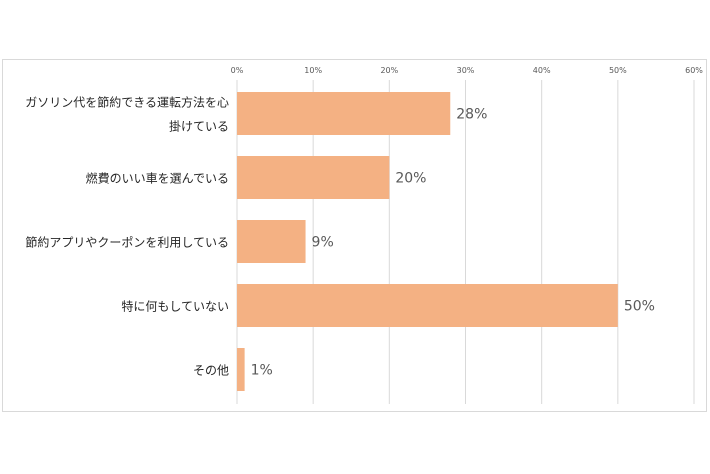 The width and height of the screenshot is (710, 474). Describe the element at coordinates (410, 179) in the screenshot. I see `data-label: 20%` at that location.